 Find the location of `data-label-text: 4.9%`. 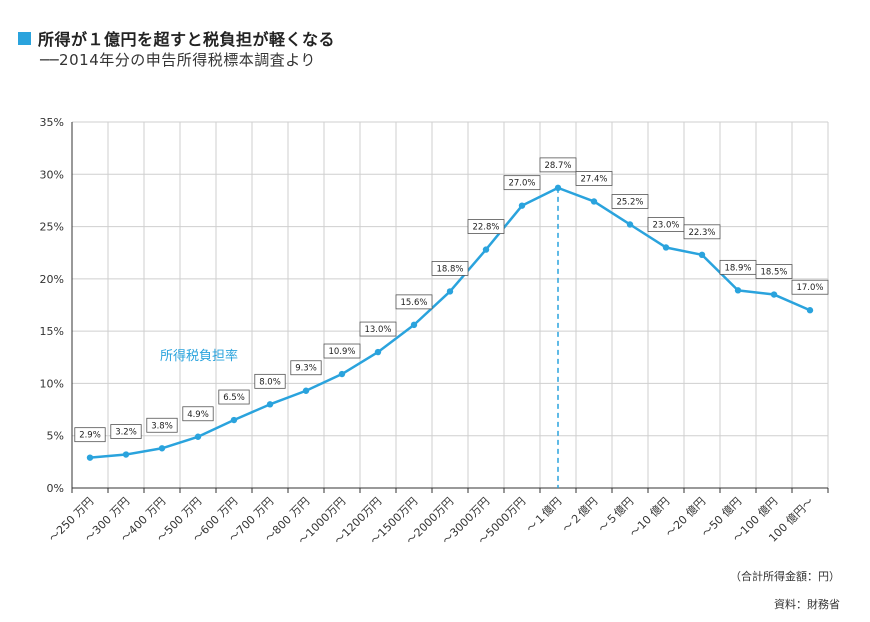

data-label-text: 4.9% is located at coordinates (198, 415).